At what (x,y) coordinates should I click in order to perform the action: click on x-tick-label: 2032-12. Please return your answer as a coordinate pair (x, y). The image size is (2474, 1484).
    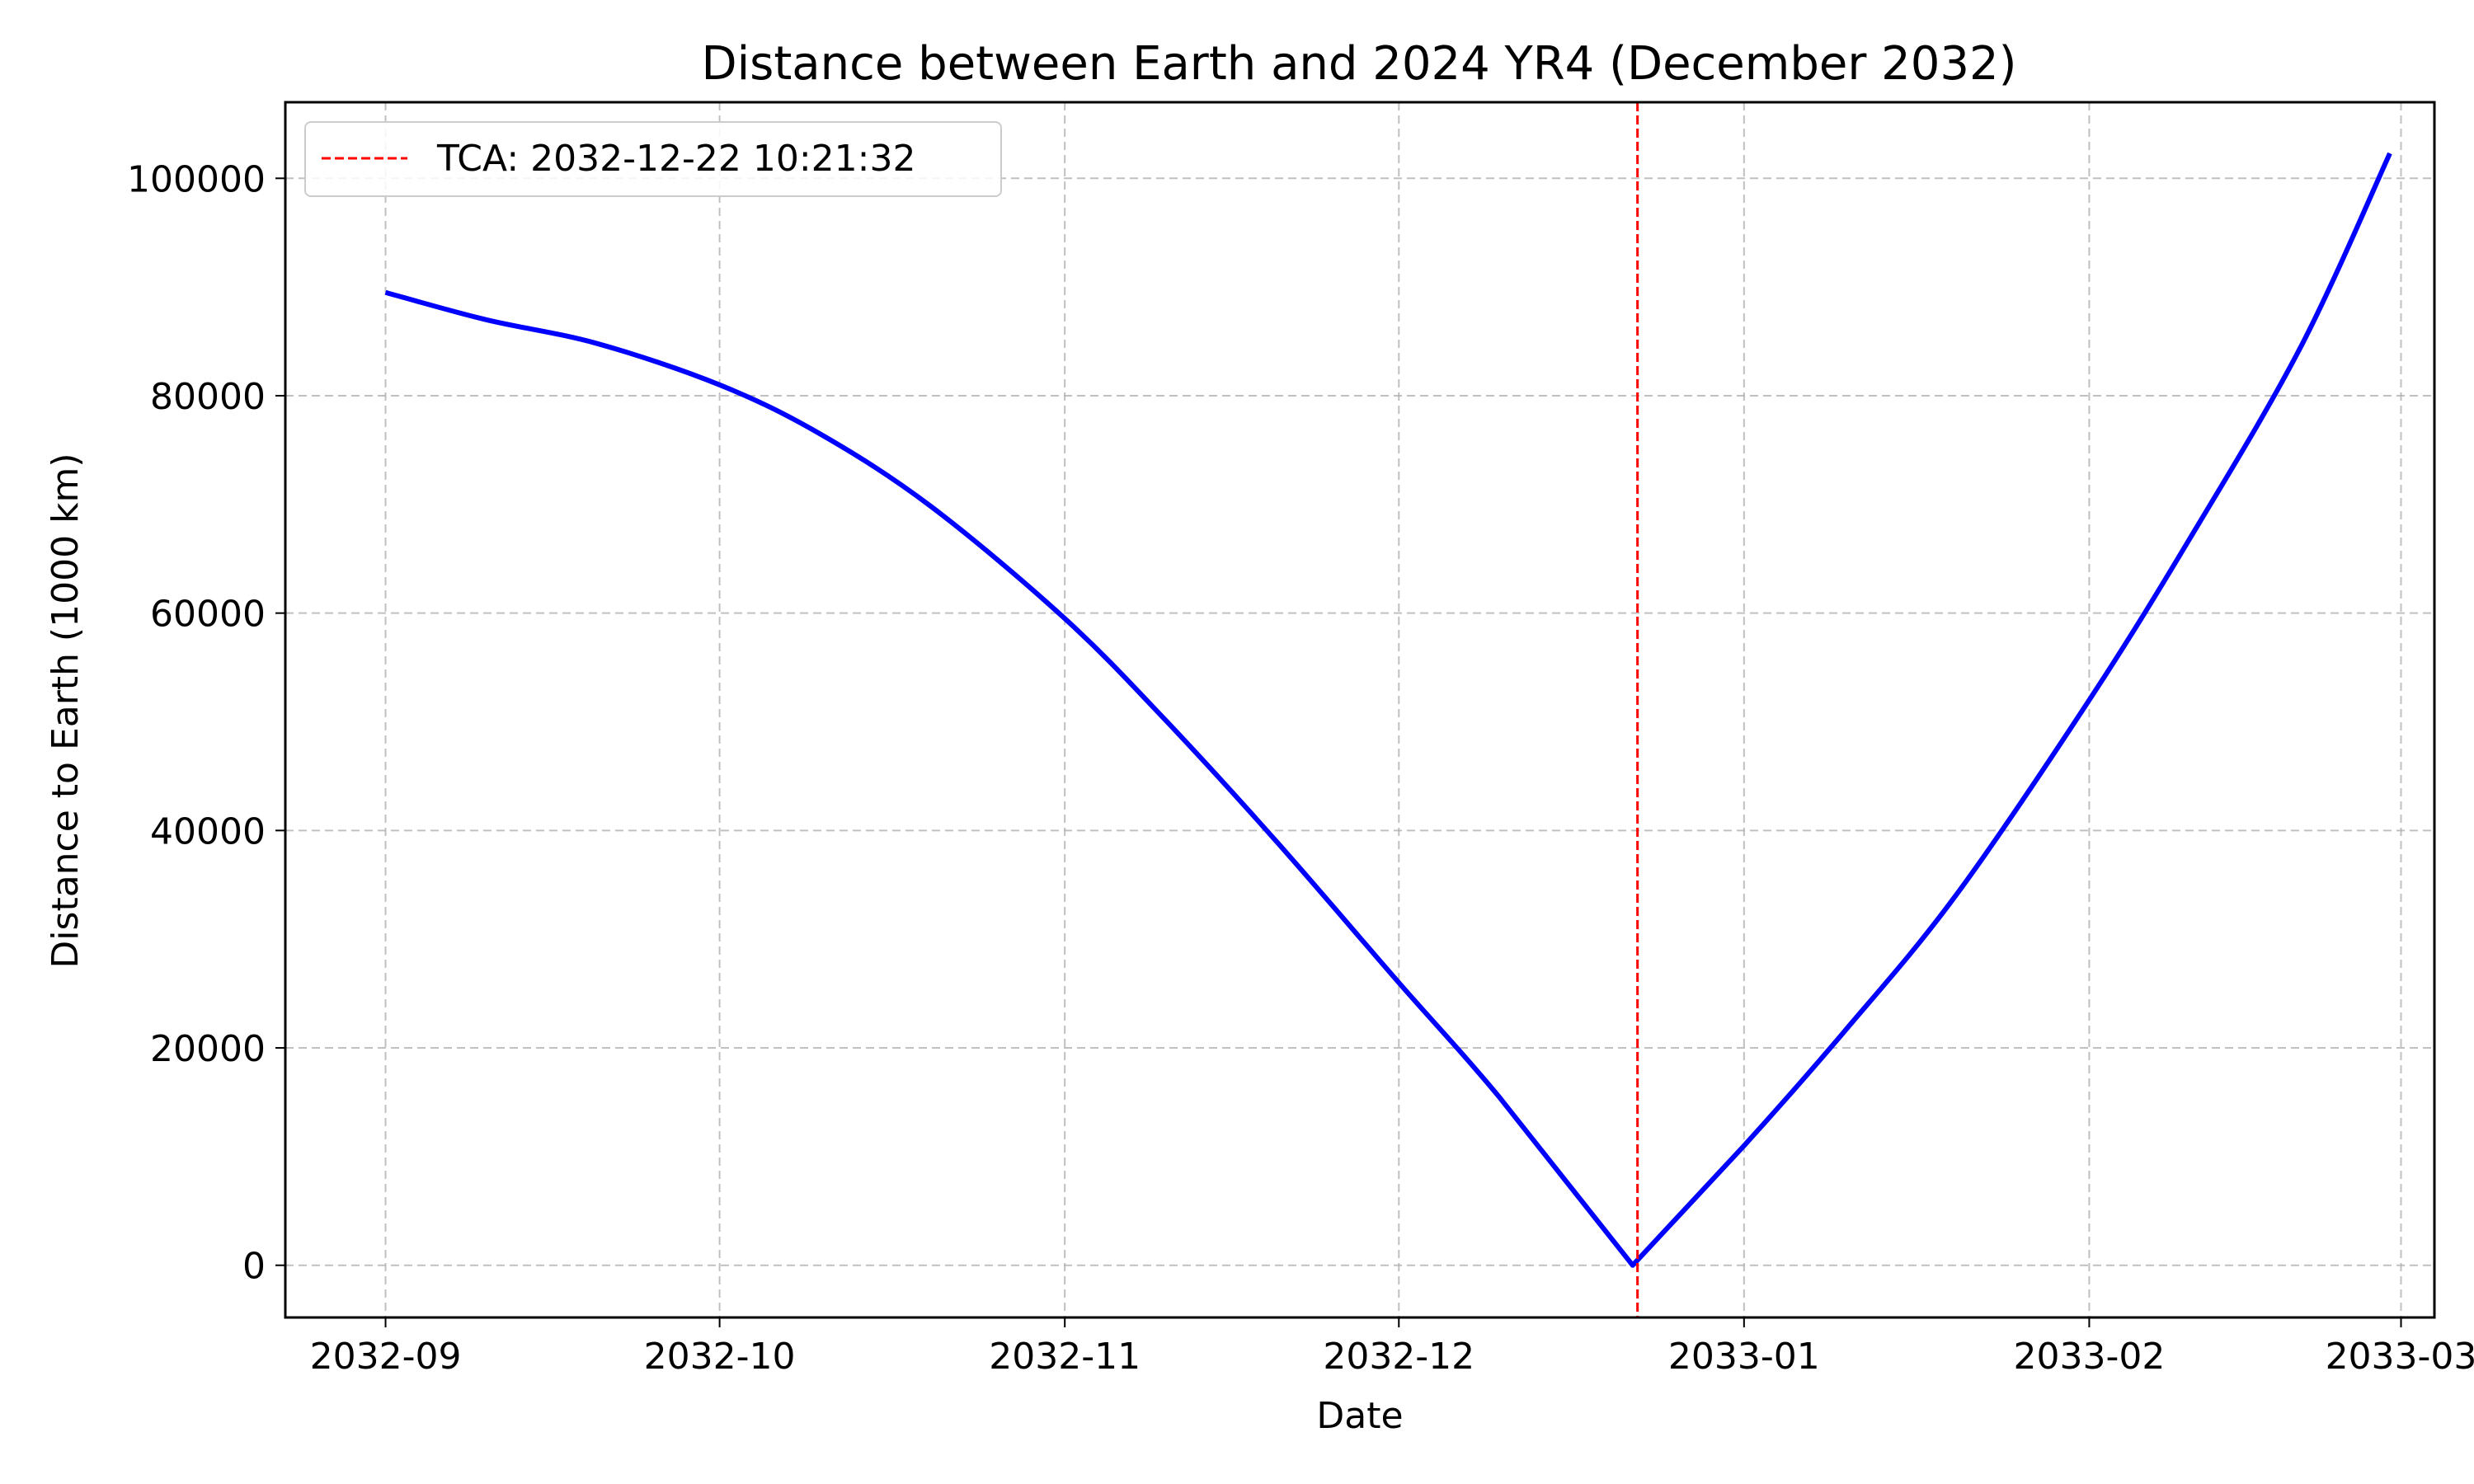
    Looking at the image, I should click on (1399, 1357).